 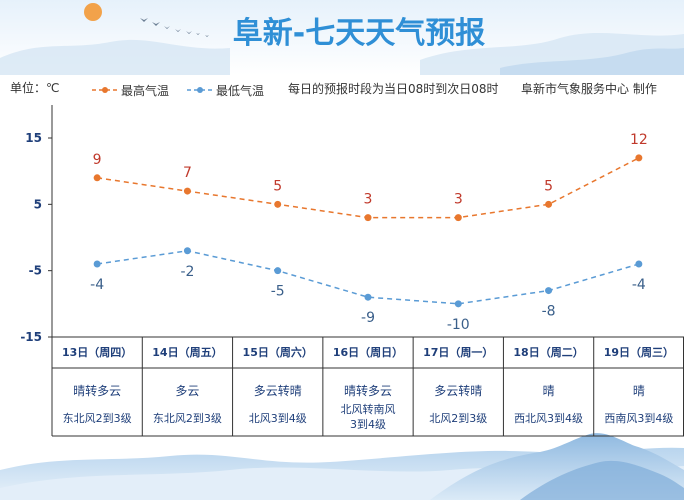 I want to click on credit-label: 阜新市气象服务中心 制作, so click(x=589, y=88).